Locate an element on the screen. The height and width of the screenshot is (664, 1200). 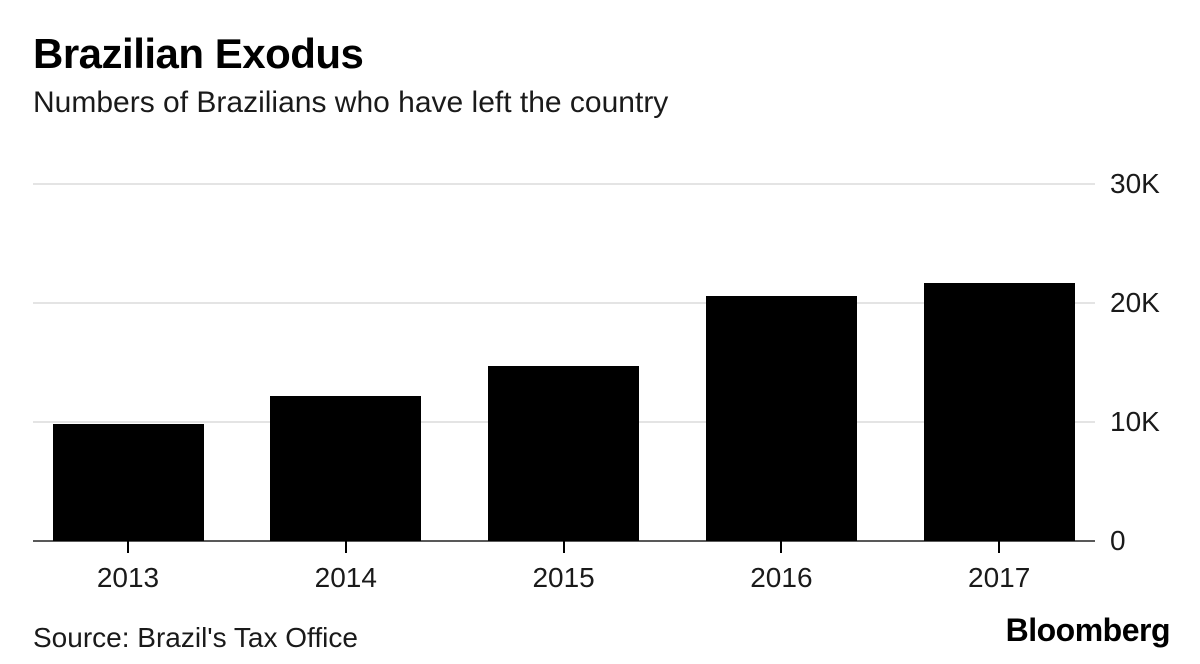
x-axis-tick-2016 is located at coordinates (781, 547).